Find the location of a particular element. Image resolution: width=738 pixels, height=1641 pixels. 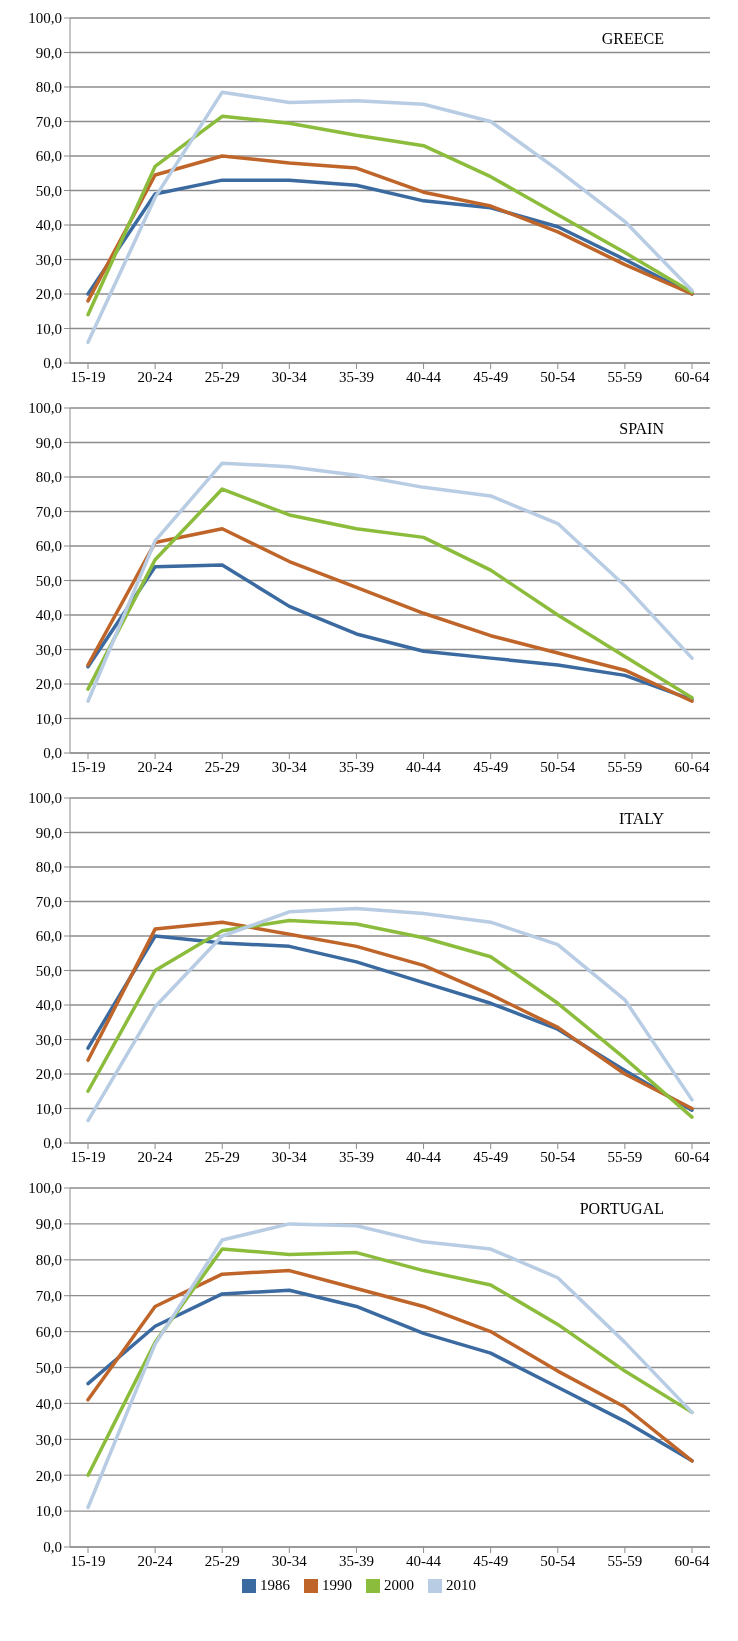

text: ITALY is located at coordinates (641, 819).